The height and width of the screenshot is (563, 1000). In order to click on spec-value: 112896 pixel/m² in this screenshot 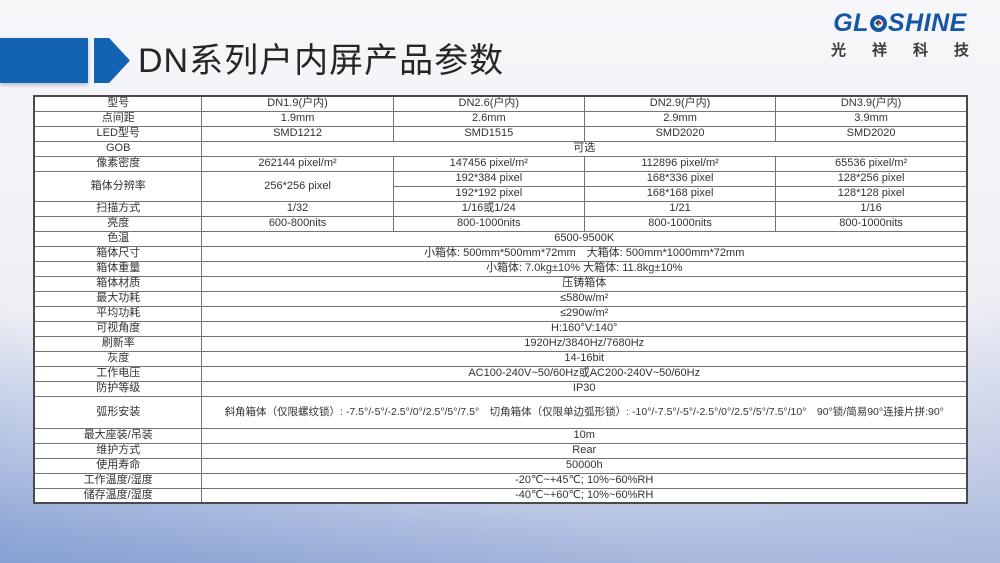, I will do `click(680, 163)`.